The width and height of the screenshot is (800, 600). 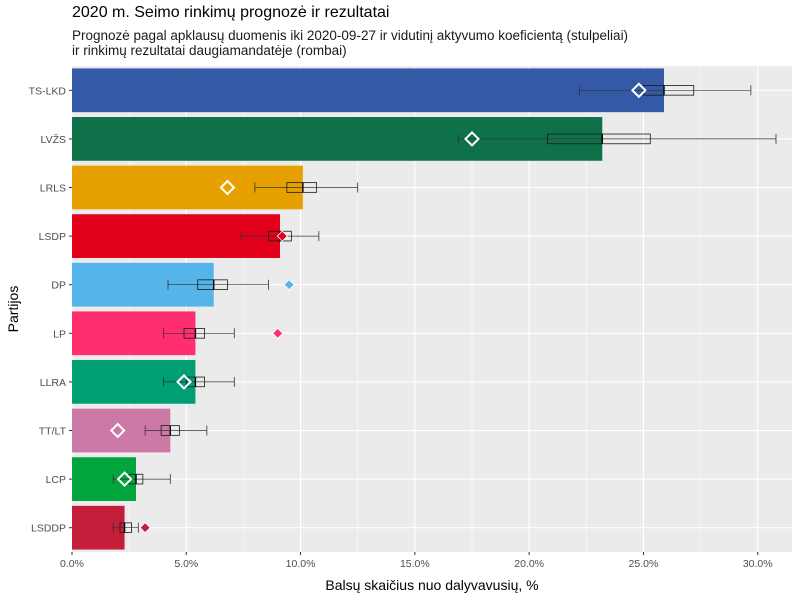 What do you see at coordinates (59, 334) in the screenshot?
I see `y-tick-label: LP` at bounding box center [59, 334].